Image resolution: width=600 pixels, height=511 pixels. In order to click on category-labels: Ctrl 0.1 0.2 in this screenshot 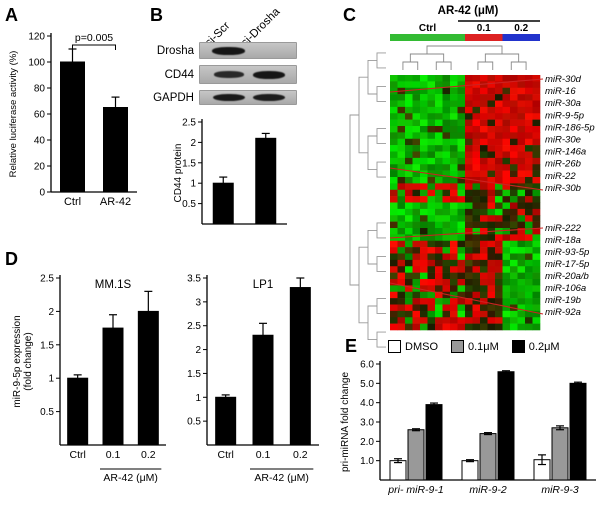, I will do `click(112, 455)`.